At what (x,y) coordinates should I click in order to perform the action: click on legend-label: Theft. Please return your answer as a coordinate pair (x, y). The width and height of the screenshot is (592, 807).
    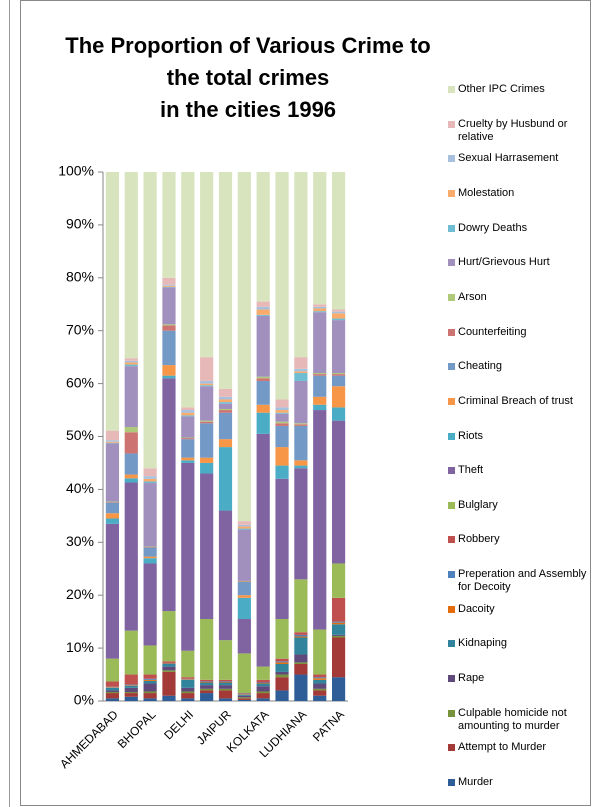
    Looking at the image, I should click on (471, 470).